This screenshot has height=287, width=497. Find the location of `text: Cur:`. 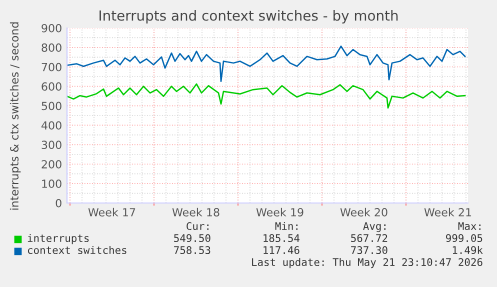

text: Cur: is located at coordinates (197, 226).